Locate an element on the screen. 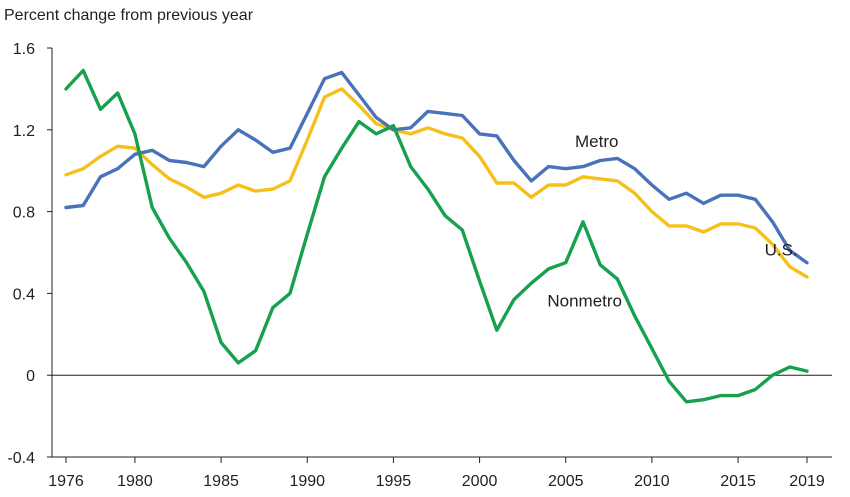 The width and height of the screenshot is (850, 497). y-axis-label: Percent change from previous year is located at coordinates (129, 15).